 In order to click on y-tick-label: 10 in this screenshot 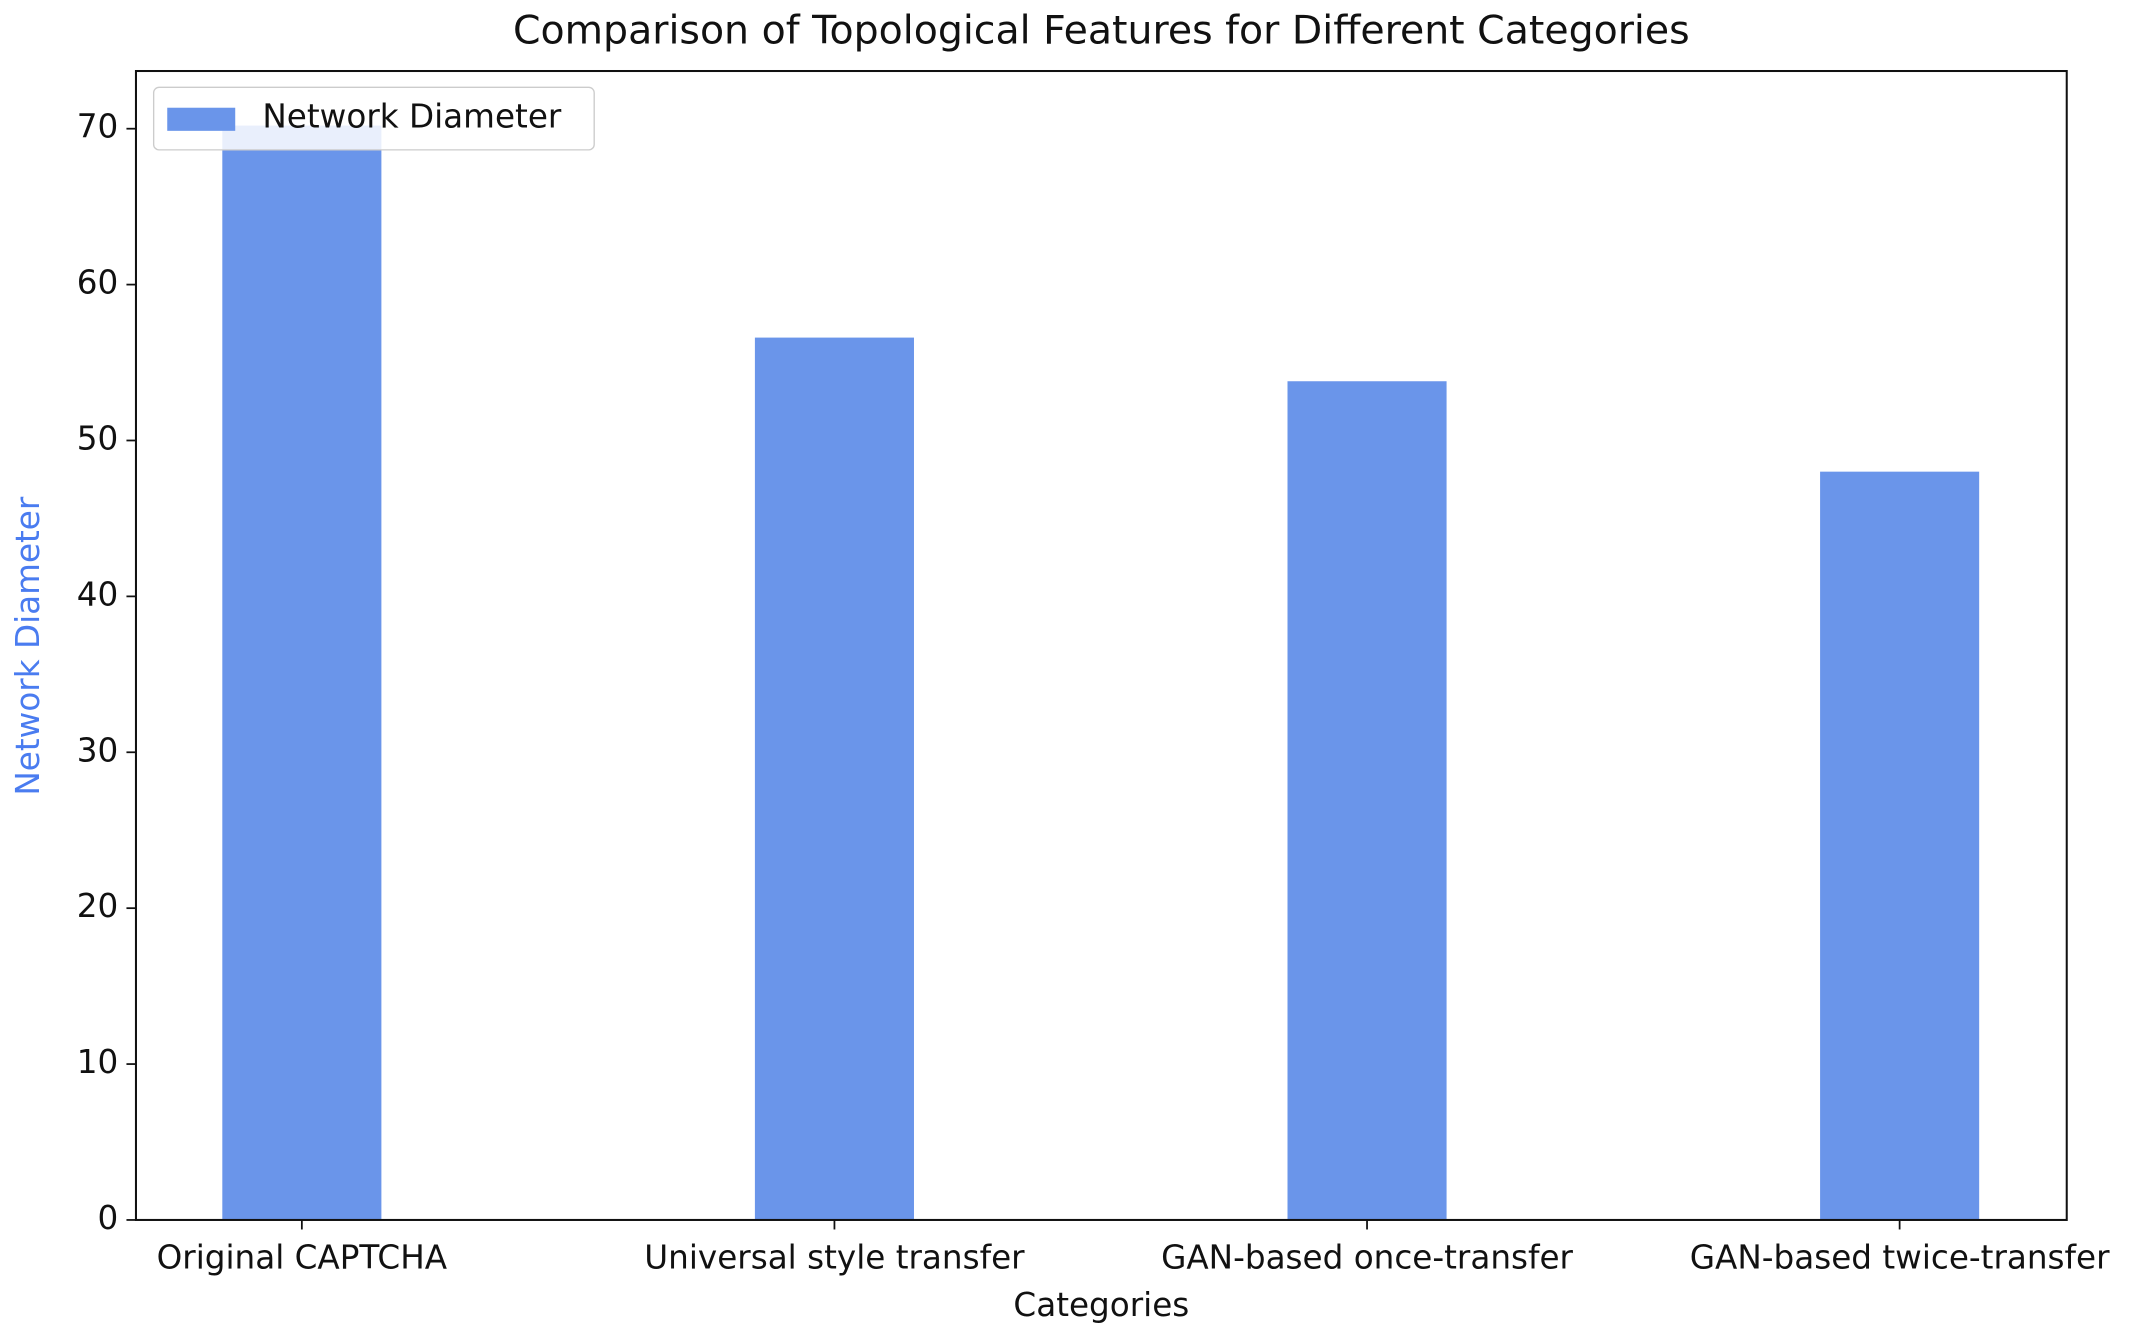, I will do `click(98, 1062)`.